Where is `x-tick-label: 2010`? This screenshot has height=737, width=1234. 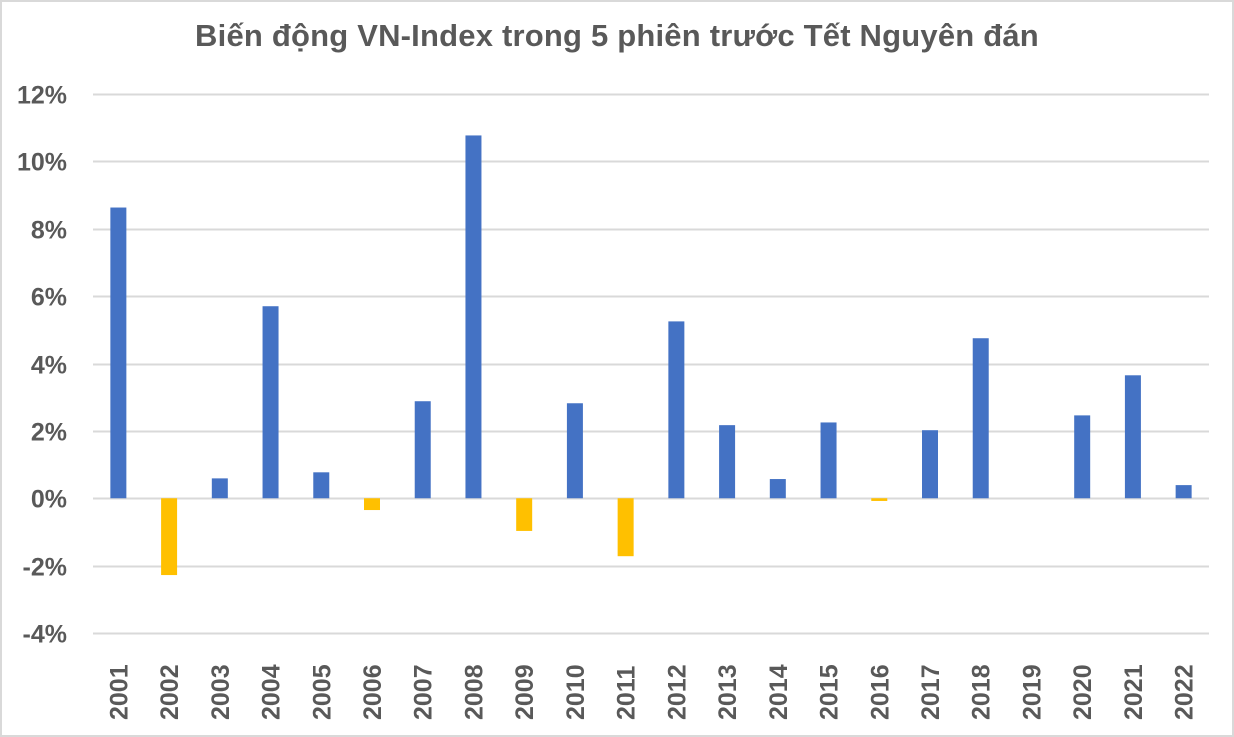 x-tick-label: 2010 is located at coordinates (576, 692).